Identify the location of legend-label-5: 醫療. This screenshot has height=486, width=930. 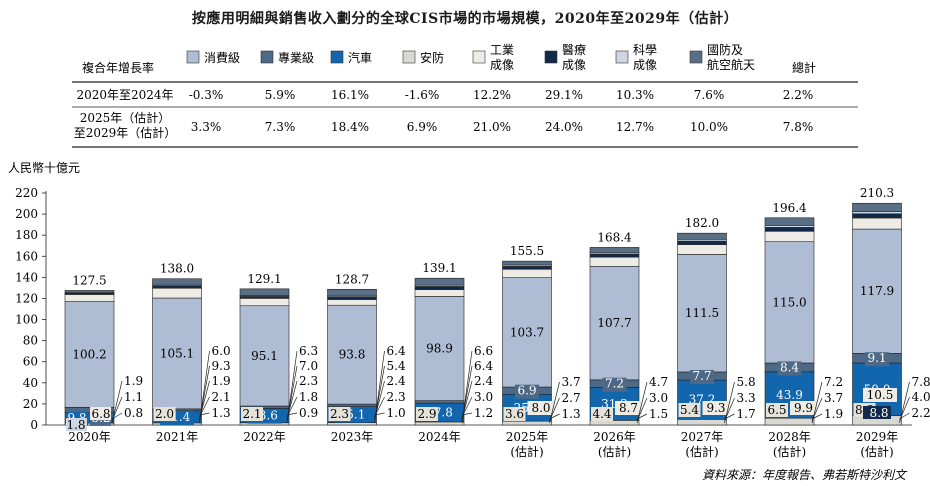
(574, 50).